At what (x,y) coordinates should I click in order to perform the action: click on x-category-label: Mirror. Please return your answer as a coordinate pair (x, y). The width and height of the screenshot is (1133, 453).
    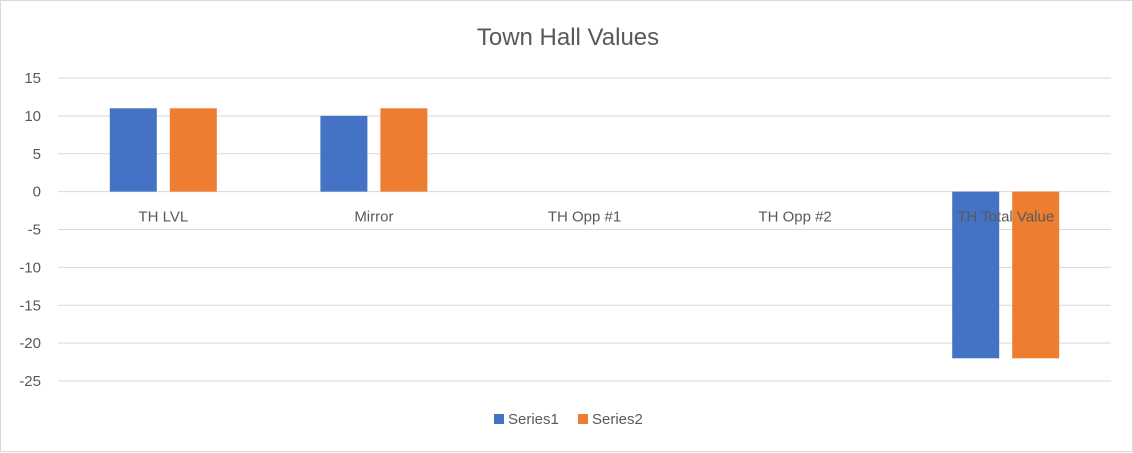
    Looking at the image, I should click on (373, 217).